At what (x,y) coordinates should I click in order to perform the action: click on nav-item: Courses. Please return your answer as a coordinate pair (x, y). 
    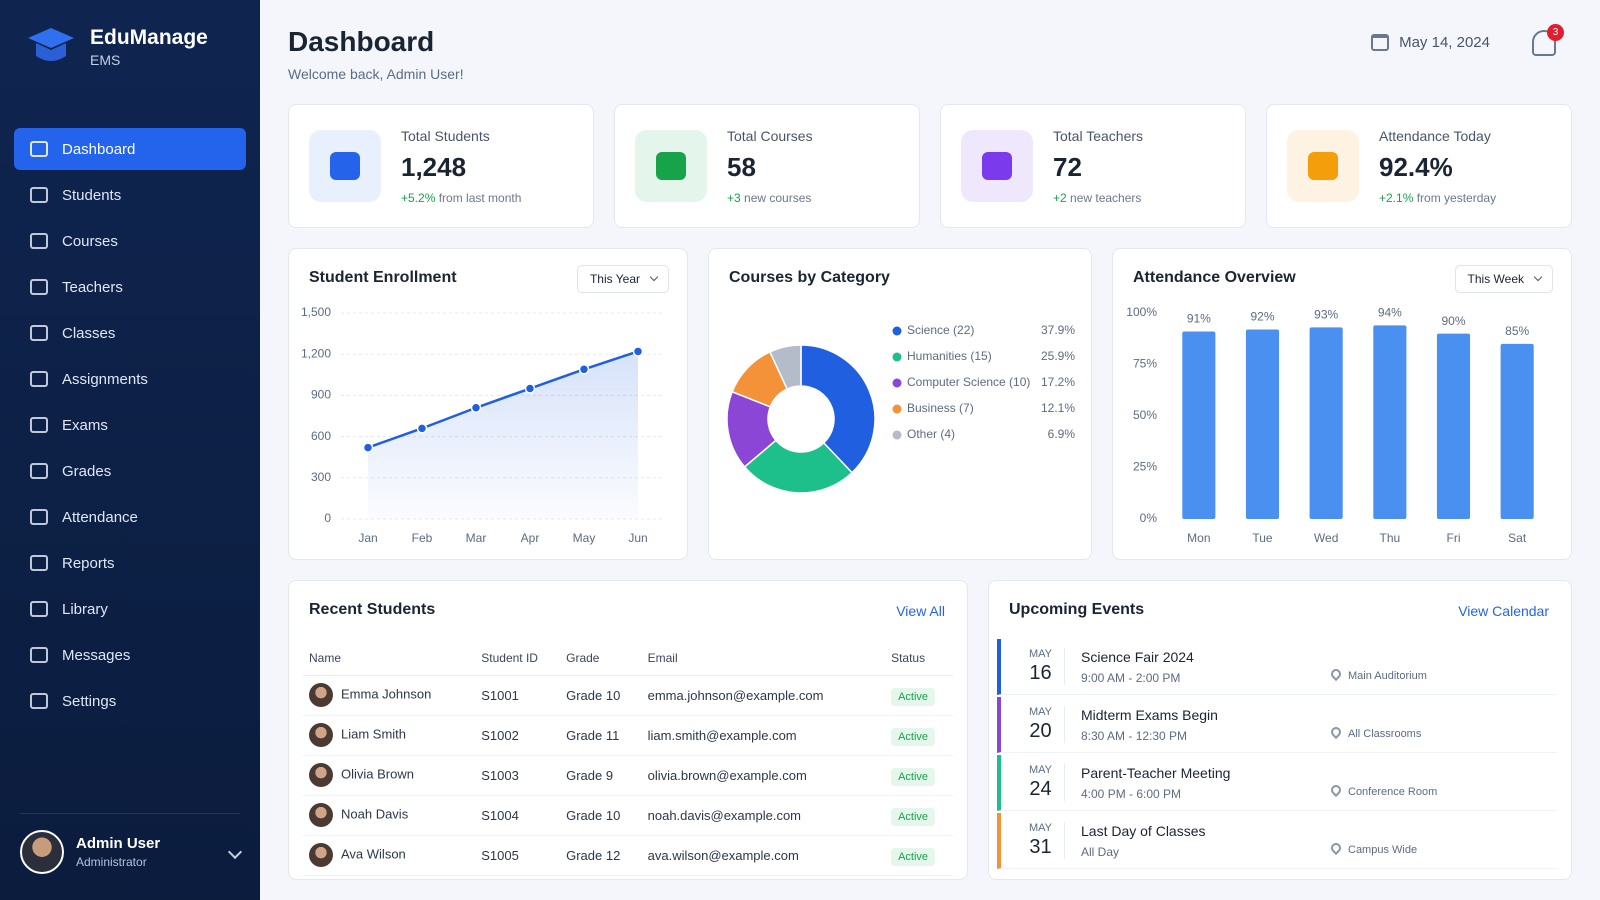
    Looking at the image, I should click on (130, 241).